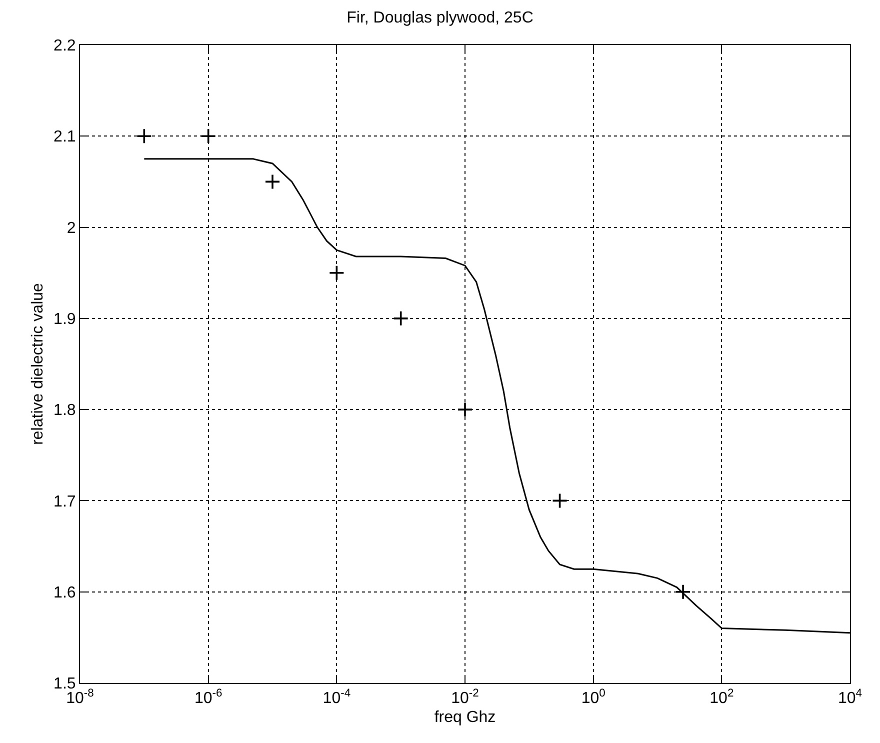 The width and height of the screenshot is (880, 743). What do you see at coordinates (65, 319) in the screenshot?
I see `y-tick-label: 1.9` at bounding box center [65, 319].